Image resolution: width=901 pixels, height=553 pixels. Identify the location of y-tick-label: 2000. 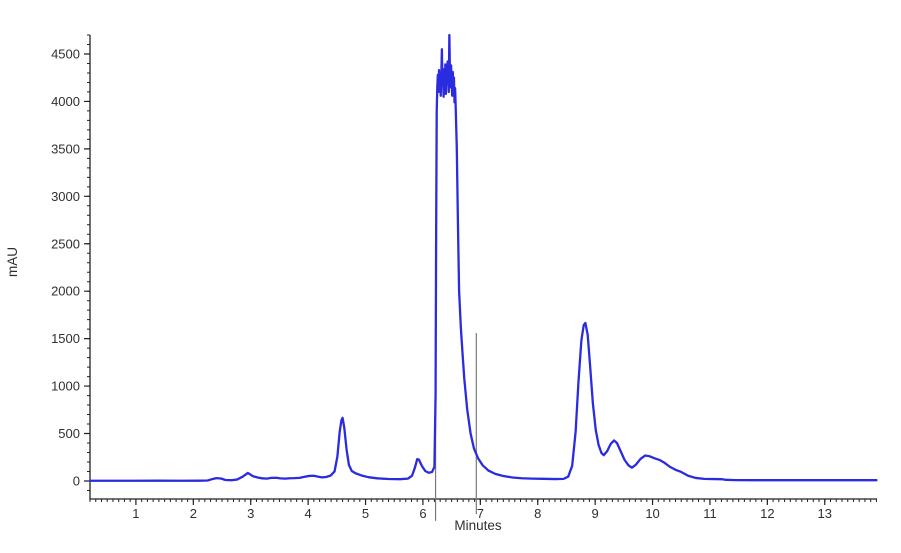
(65, 291).